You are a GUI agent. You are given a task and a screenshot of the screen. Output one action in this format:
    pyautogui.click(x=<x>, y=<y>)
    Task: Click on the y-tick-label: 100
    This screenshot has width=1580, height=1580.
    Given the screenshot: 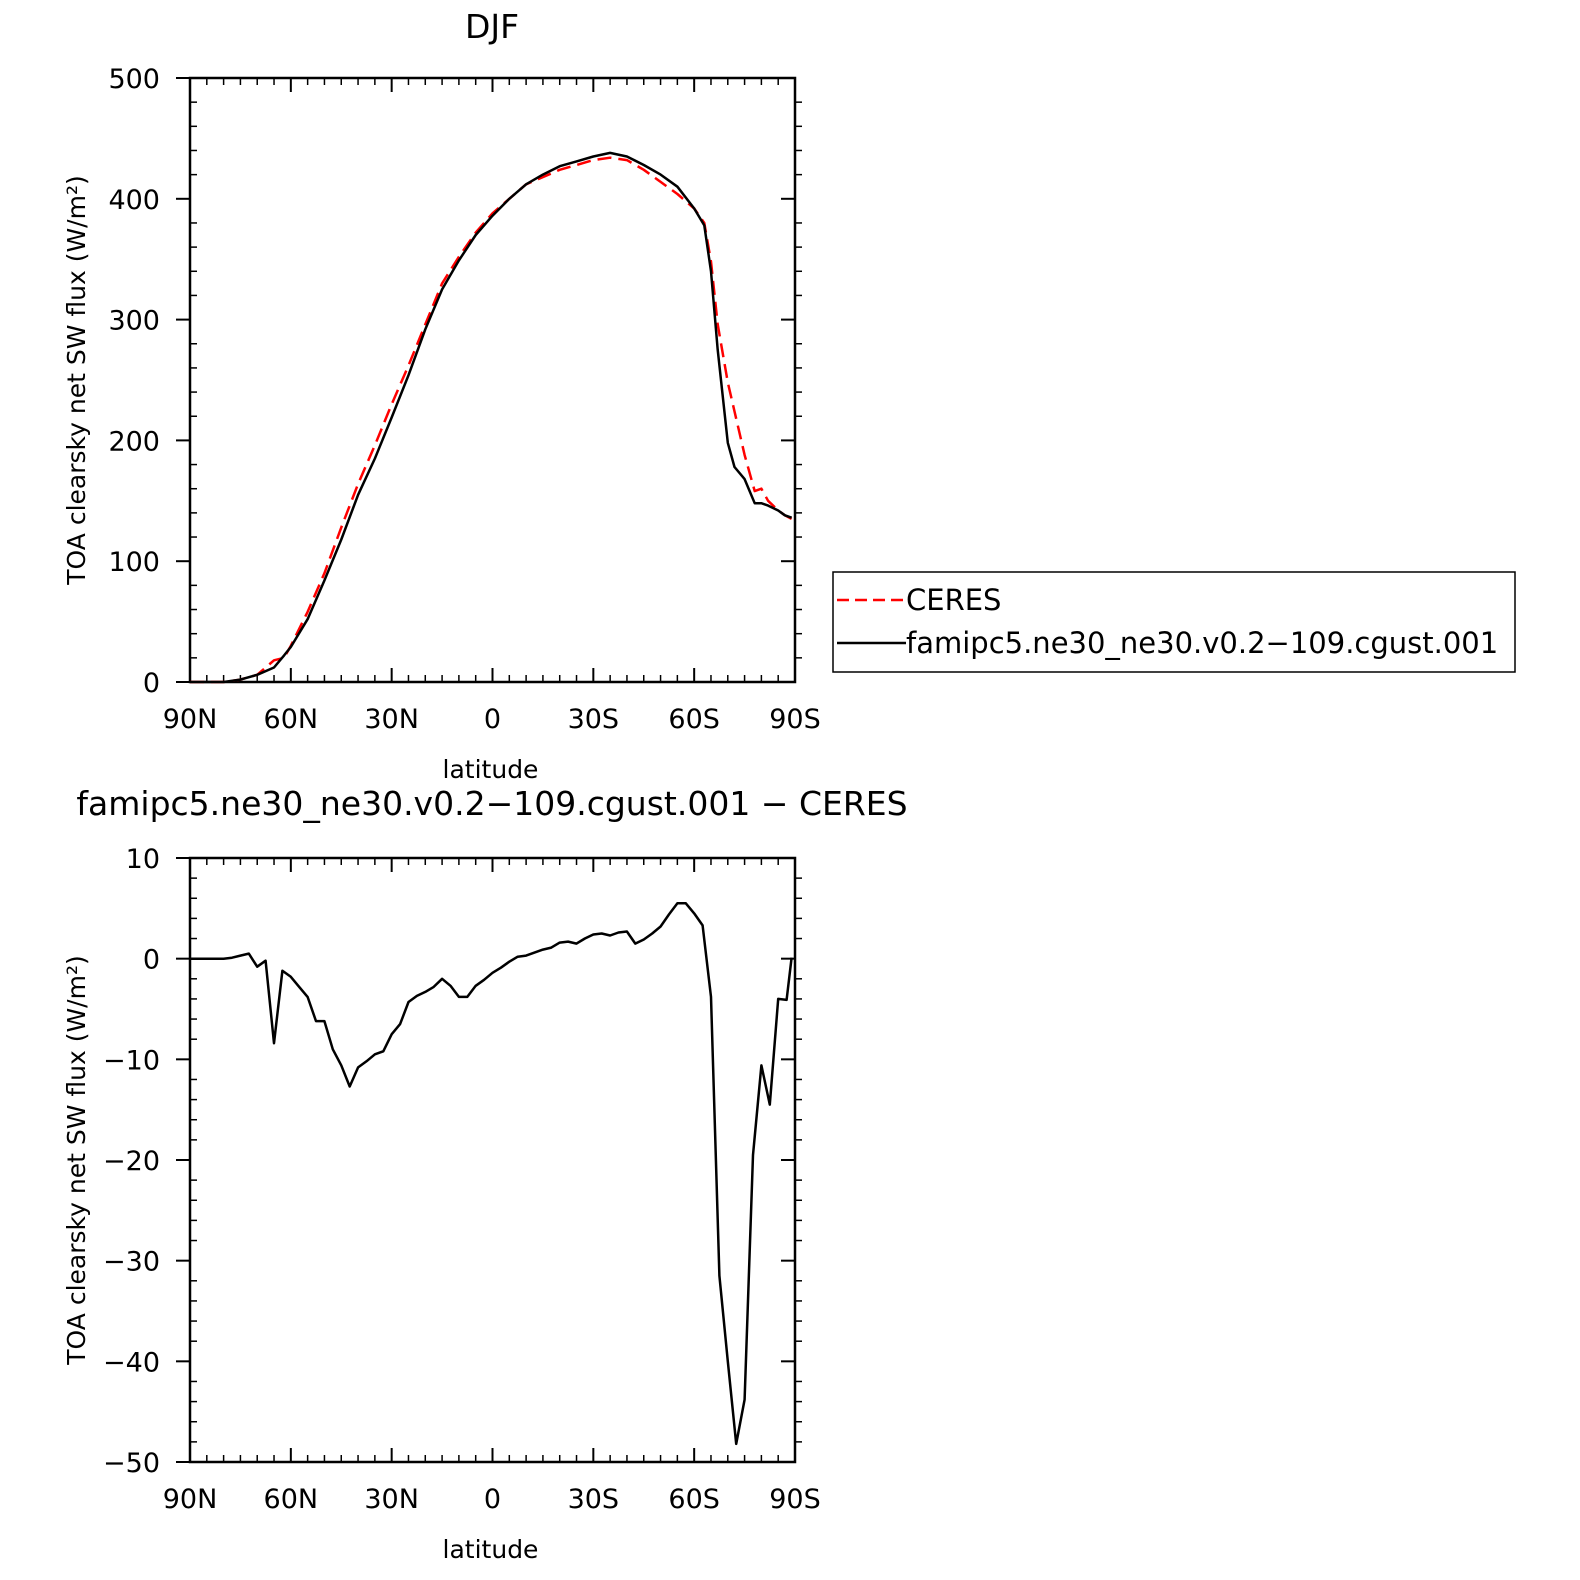 What is the action you would take?
    pyautogui.click(x=134, y=562)
    